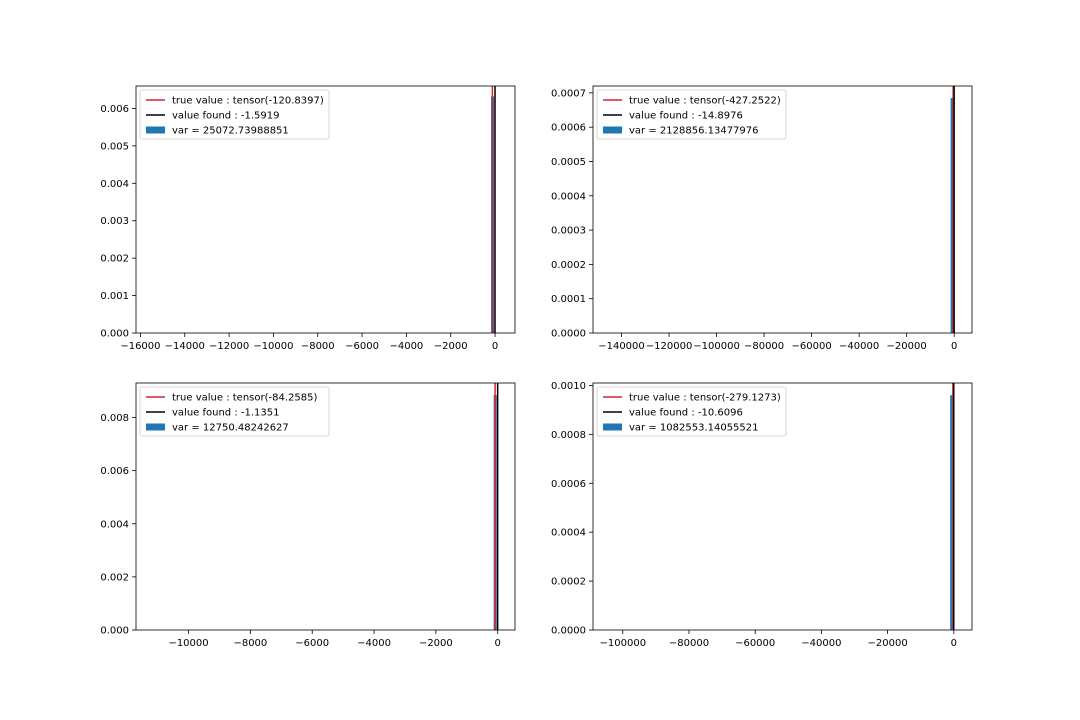 The height and width of the screenshot is (720, 1080). Describe the element at coordinates (694, 428) in the screenshot. I see `legend-var-label: var = 1082553.14055521` at that location.